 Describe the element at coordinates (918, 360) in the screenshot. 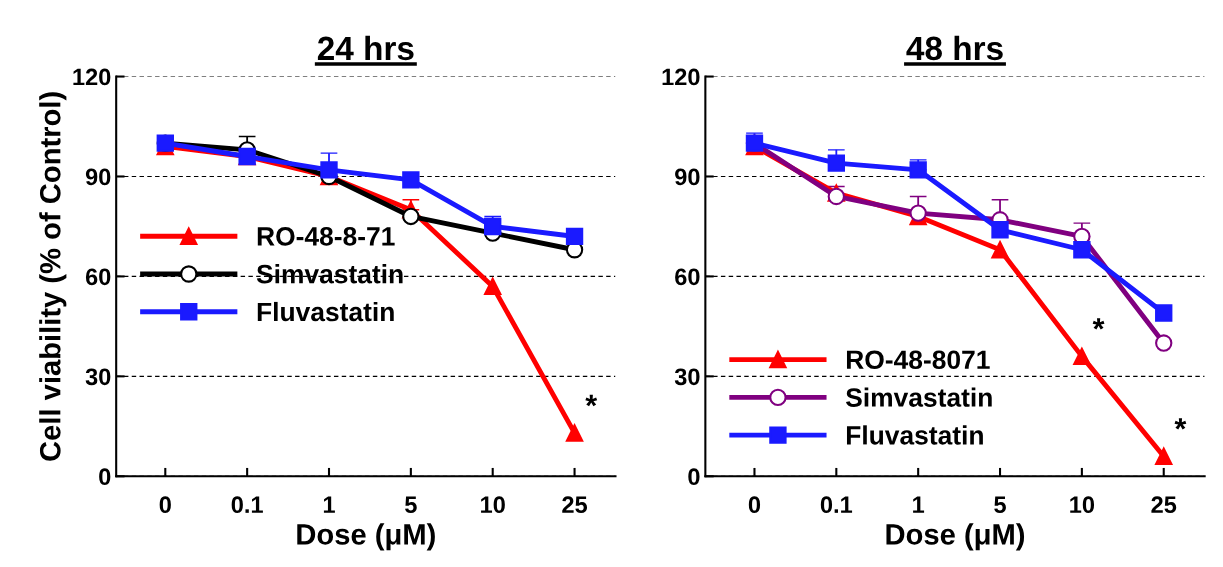

I see `legend-label: RO-48-8071` at that location.